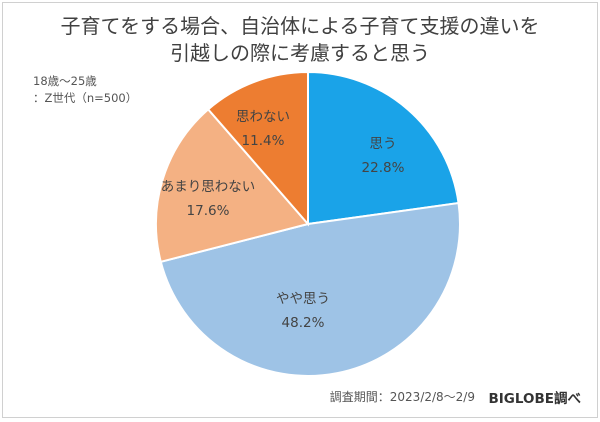 The image size is (600, 422). I want to click on slice-value-1: 22.8%, so click(383, 168).